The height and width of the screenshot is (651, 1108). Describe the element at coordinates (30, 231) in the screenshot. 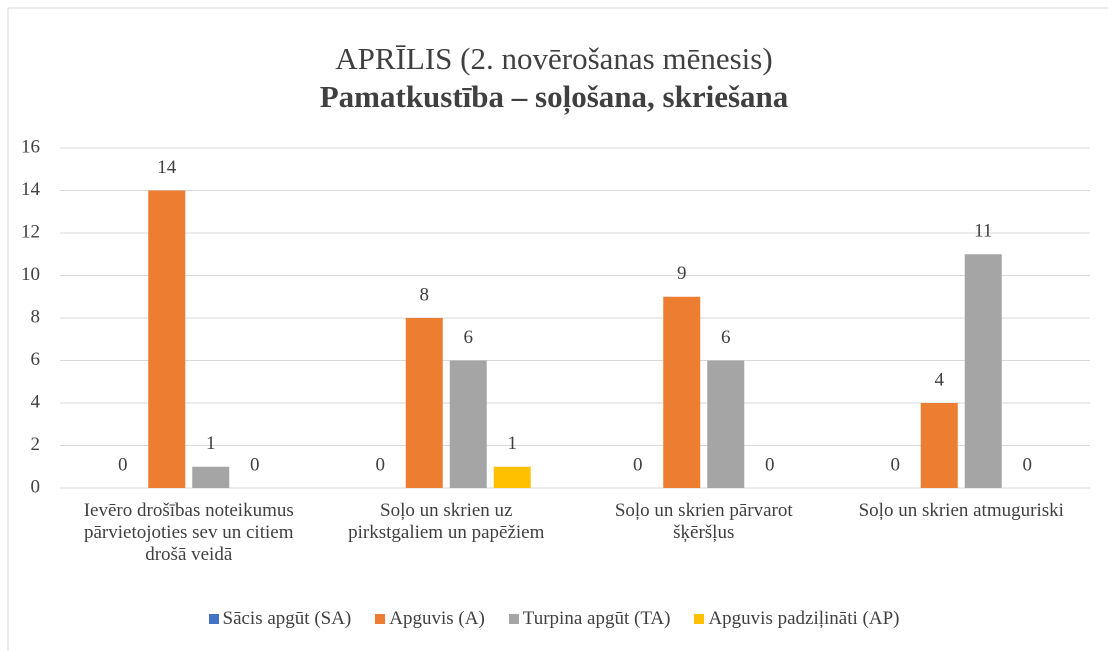

I see `y-tick-label: 12` at that location.